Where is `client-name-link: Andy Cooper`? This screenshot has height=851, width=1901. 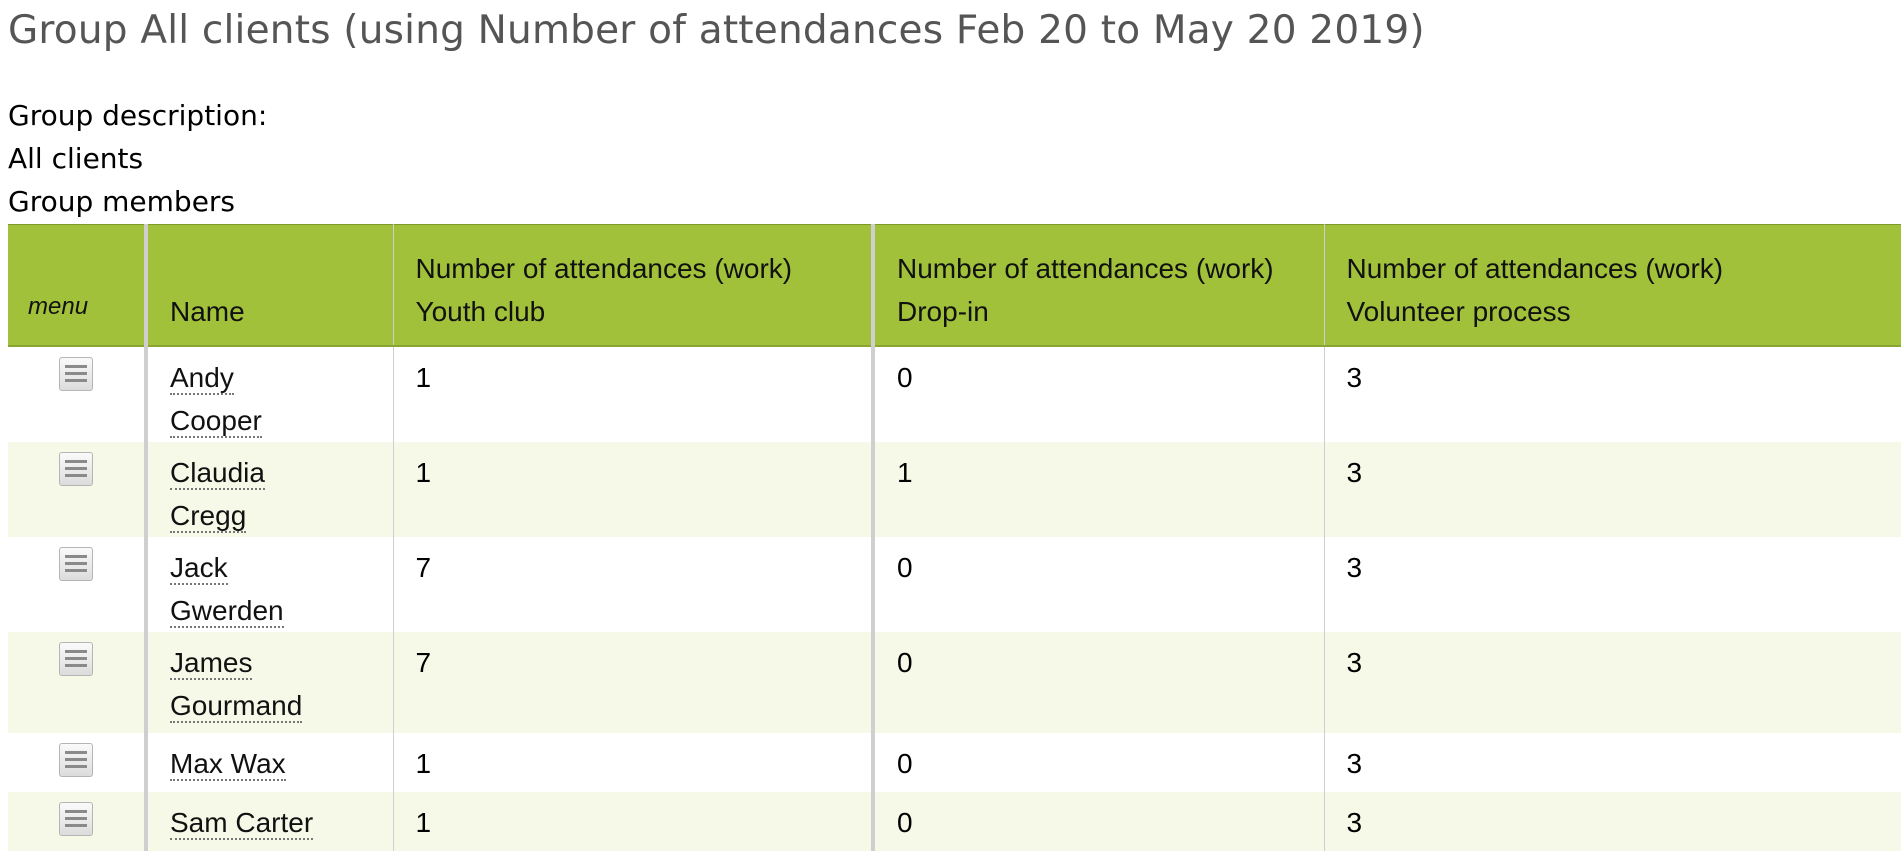 client-name-link: Andy Cooper is located at coordinates (216, 400).